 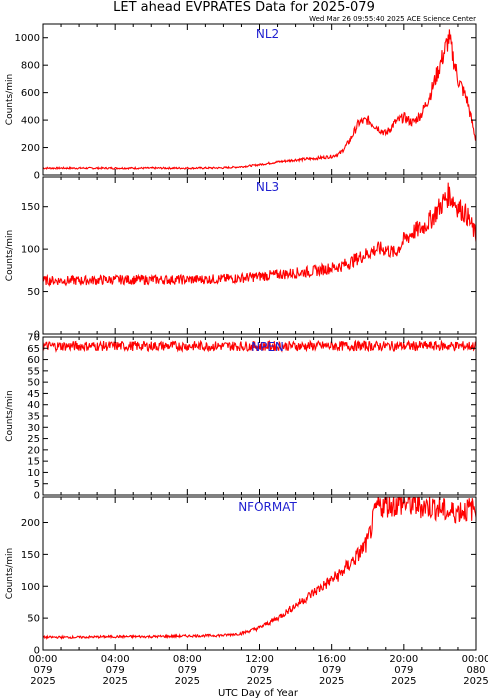 I want to click on y-tick-label: 45, so click(x=33, y=394).